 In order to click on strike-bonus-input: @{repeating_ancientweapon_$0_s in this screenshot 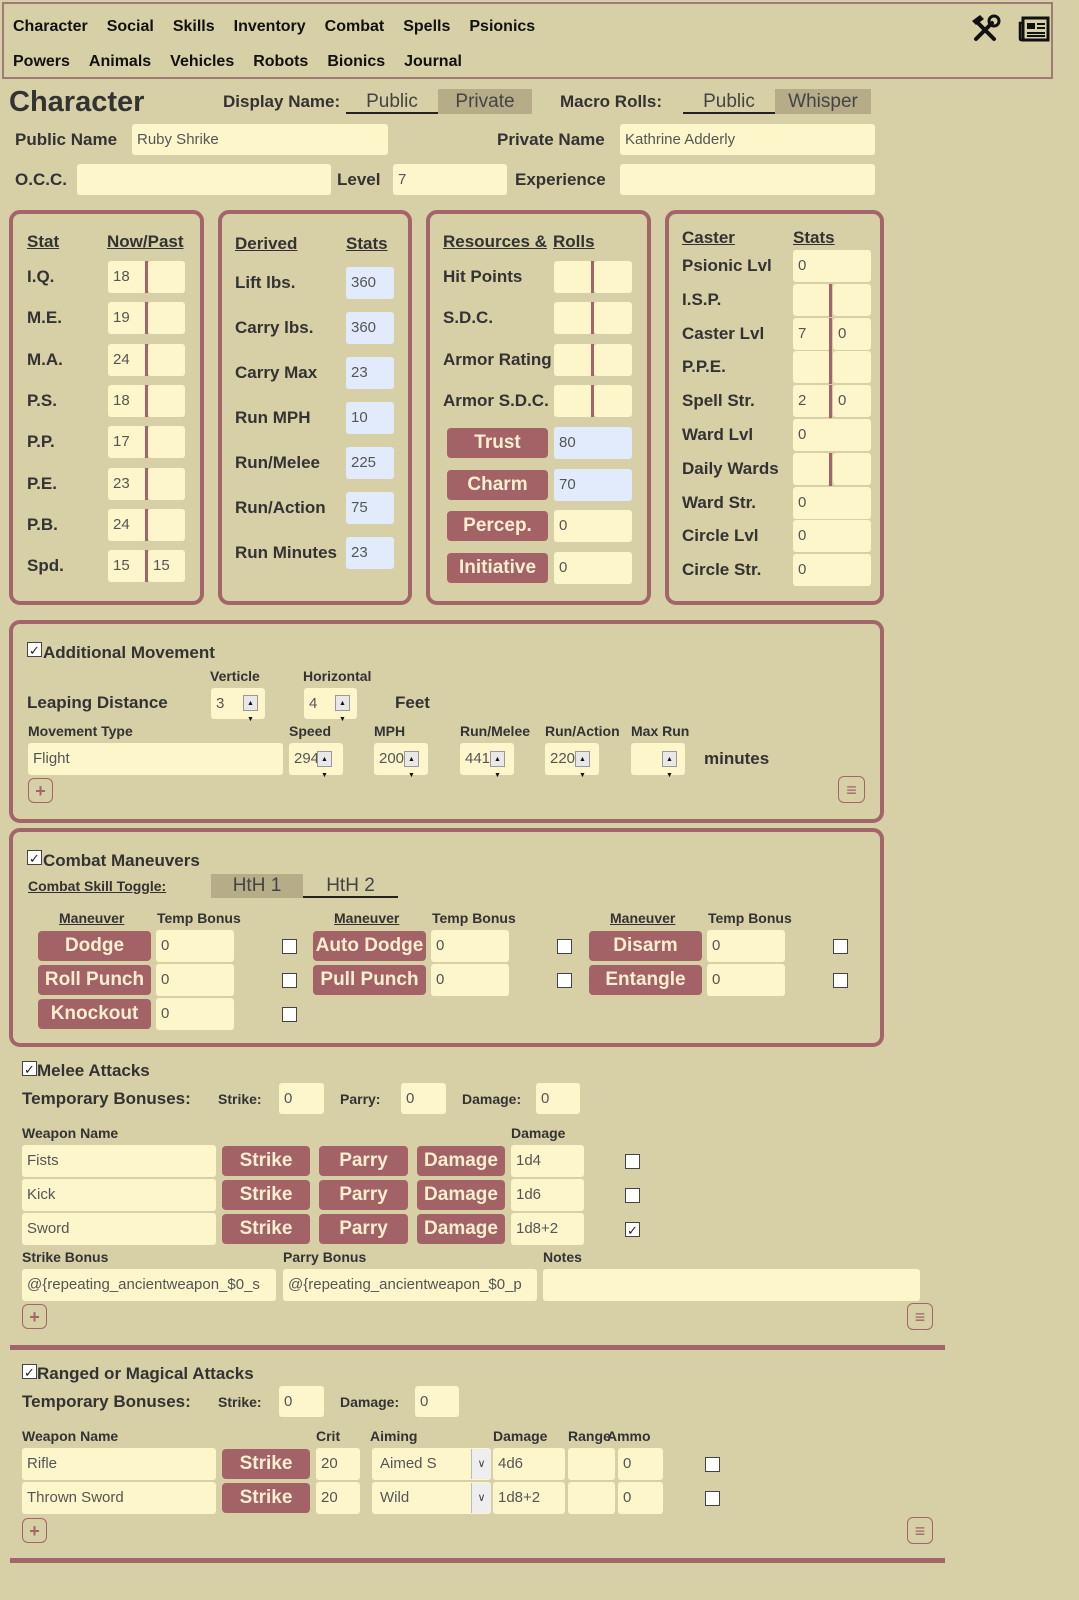, I will do `click(149, 1285)`.